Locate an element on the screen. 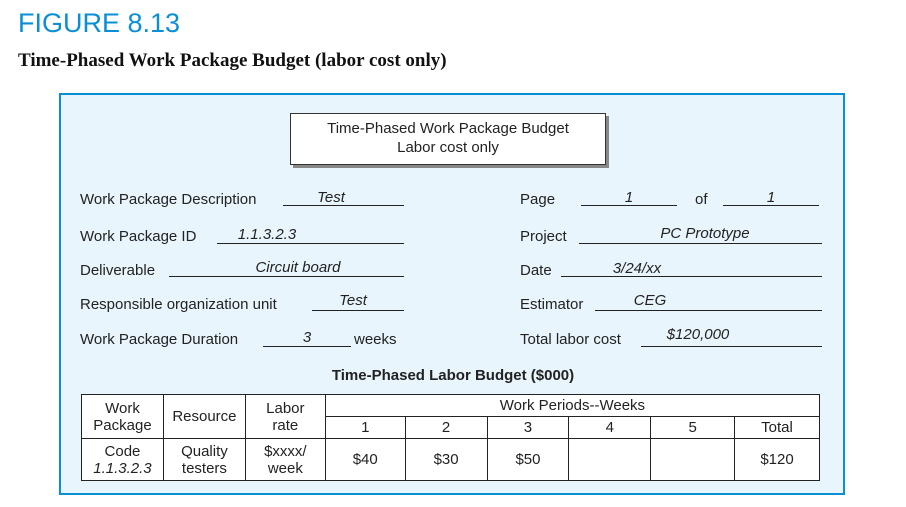  cell-labor-rate: $xxxx/ week is located at coordinates (285, 459).